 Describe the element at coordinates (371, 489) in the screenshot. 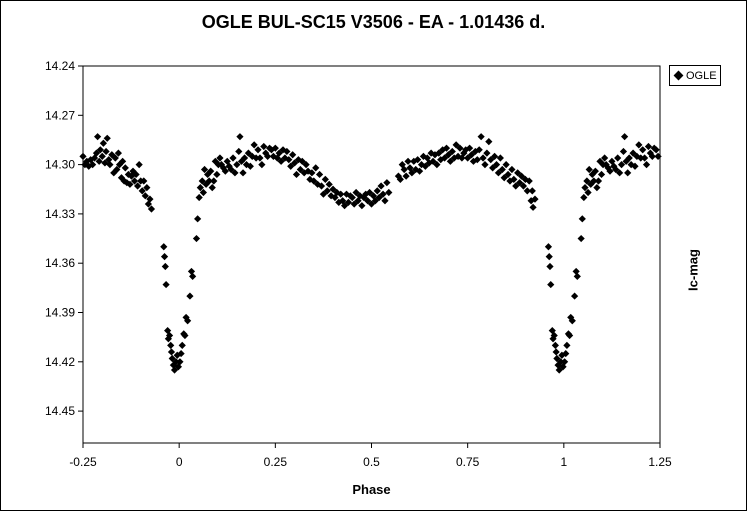

I see `x-axis-label: Phase` at that location.